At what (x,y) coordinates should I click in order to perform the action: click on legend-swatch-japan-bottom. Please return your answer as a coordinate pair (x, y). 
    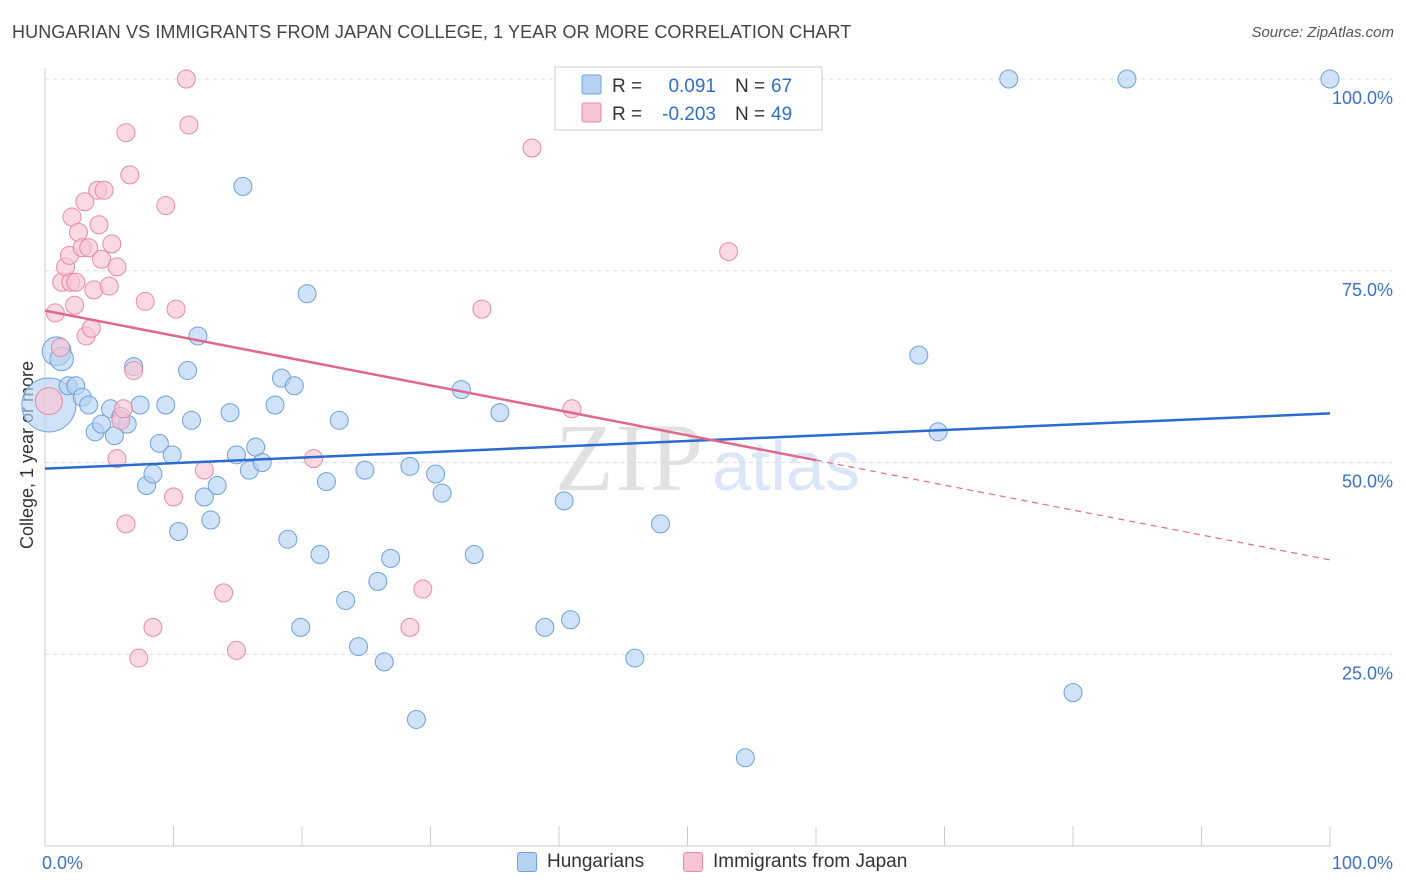
    Looking at the image, I should click on (693, 862).